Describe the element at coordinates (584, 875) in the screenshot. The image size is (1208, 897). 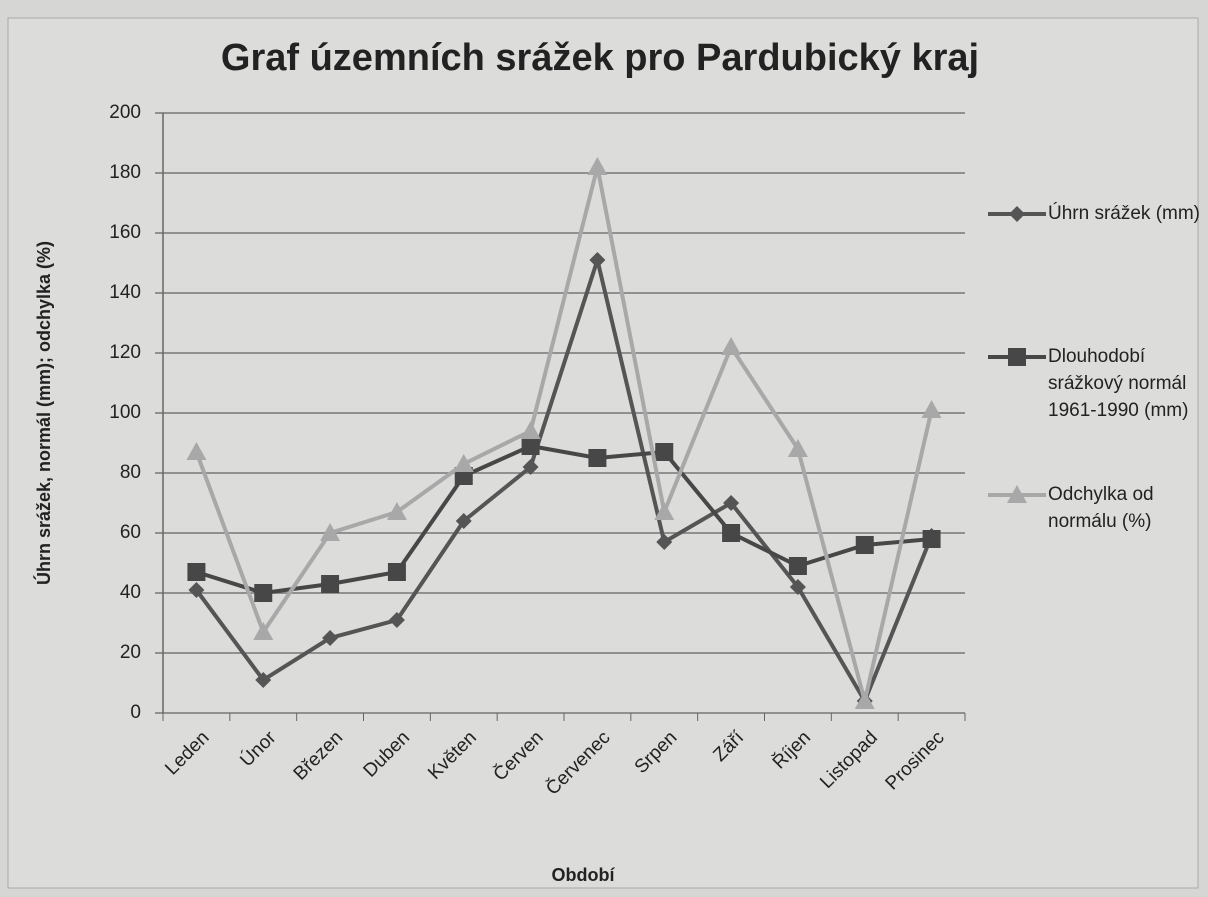
I see `x-axis-label: Období` at that location.